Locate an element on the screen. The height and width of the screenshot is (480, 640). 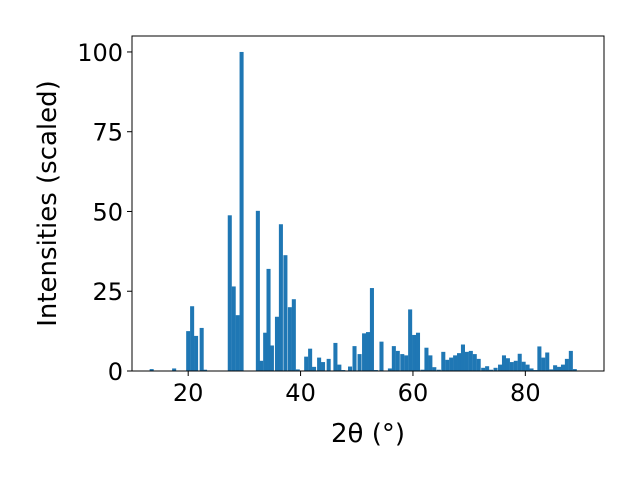
y-tick-label: 100 is located at coordinates (100, 53).